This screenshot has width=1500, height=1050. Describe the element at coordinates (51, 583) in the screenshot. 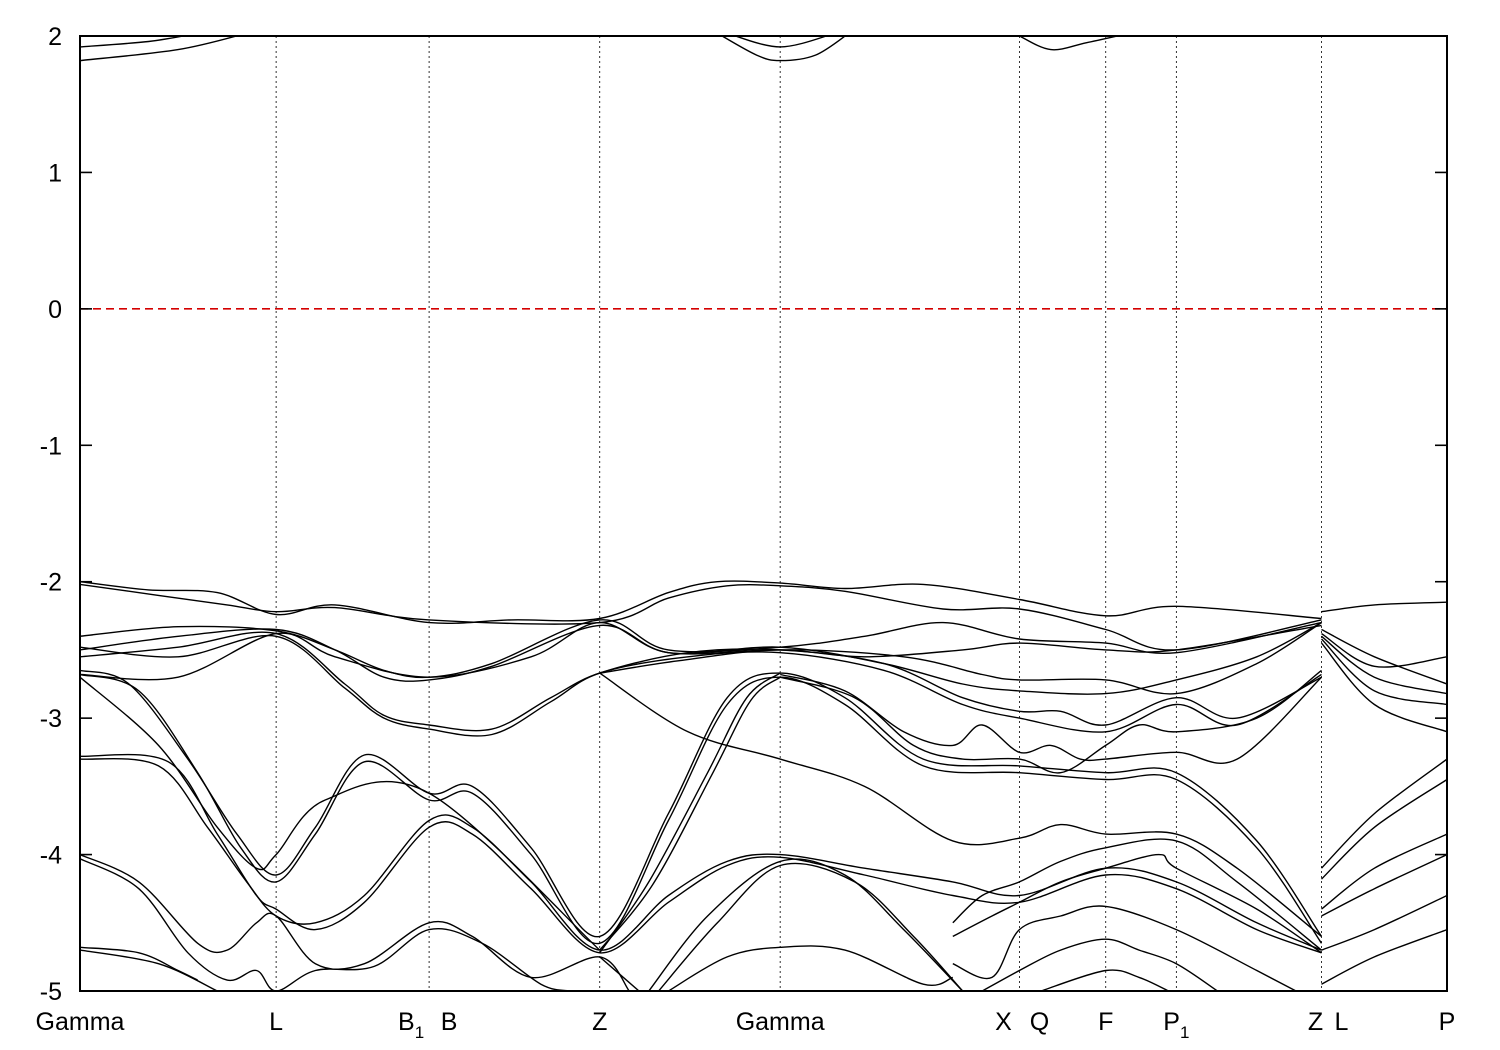

I see `y-tick-label: -2` at that location.